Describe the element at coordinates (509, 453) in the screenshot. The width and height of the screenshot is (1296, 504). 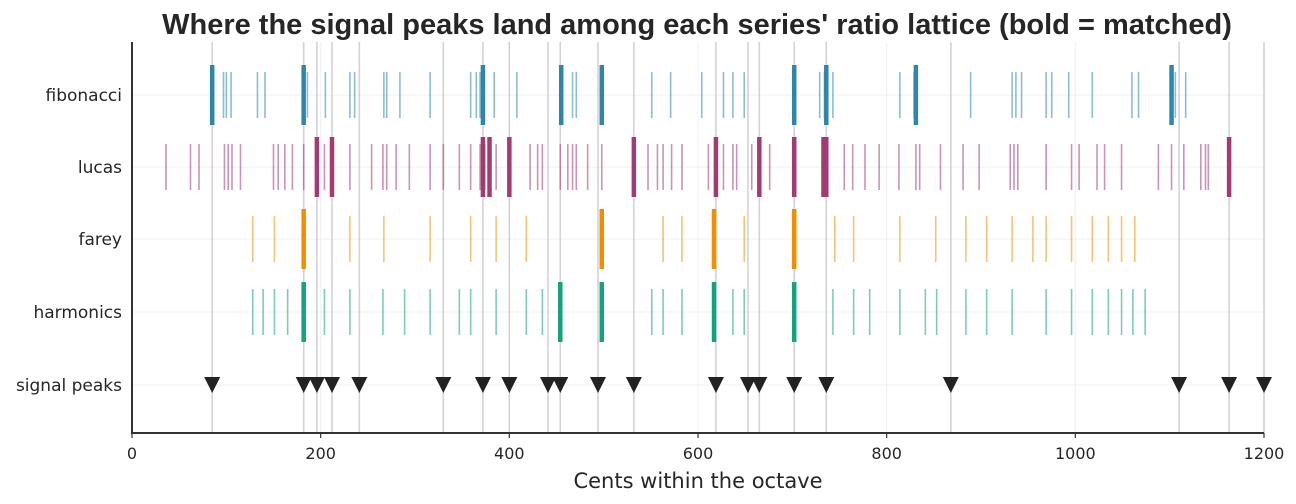
I see `x-tick-label: 400` at that location.